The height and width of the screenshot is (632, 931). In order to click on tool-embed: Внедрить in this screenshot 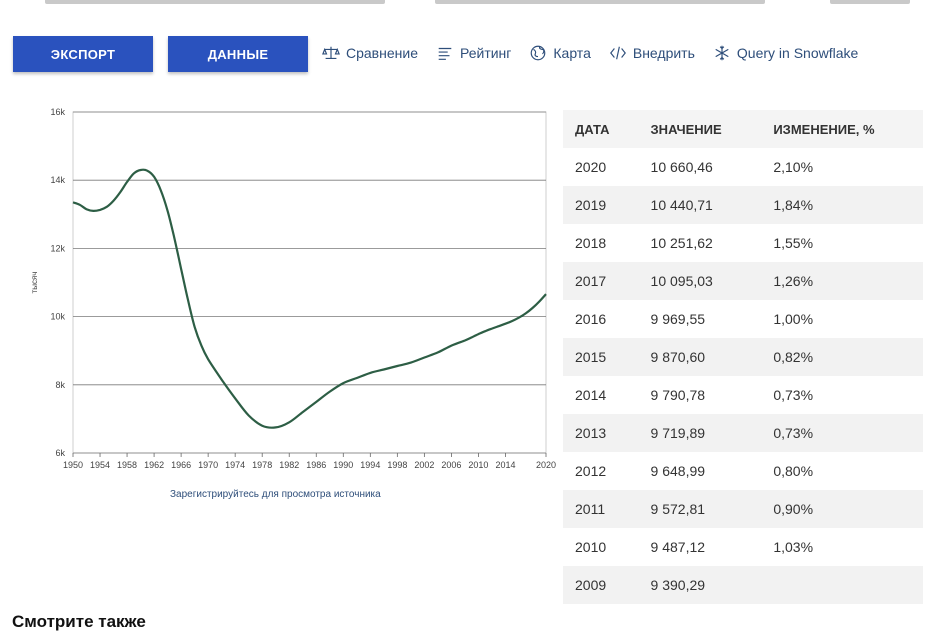, I will do `click(652, 53)`.